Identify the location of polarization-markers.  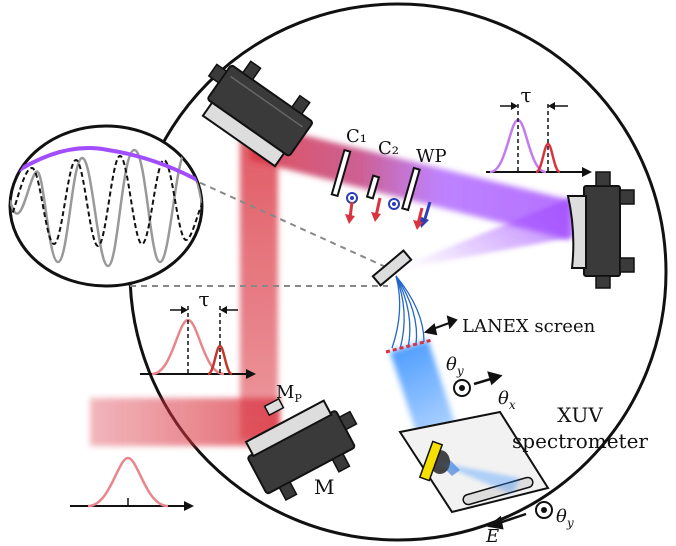
(388, 211).